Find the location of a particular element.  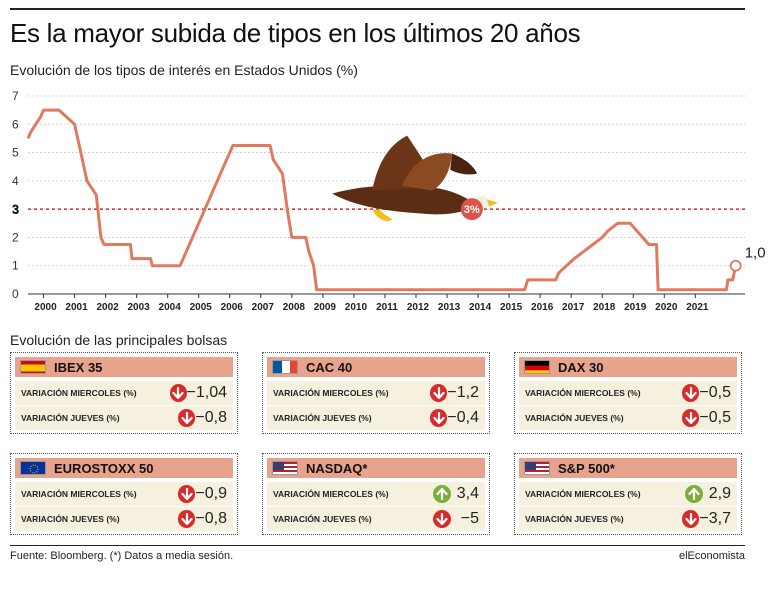

rate-callout-label: 3% is located at coordinates (472, 210).